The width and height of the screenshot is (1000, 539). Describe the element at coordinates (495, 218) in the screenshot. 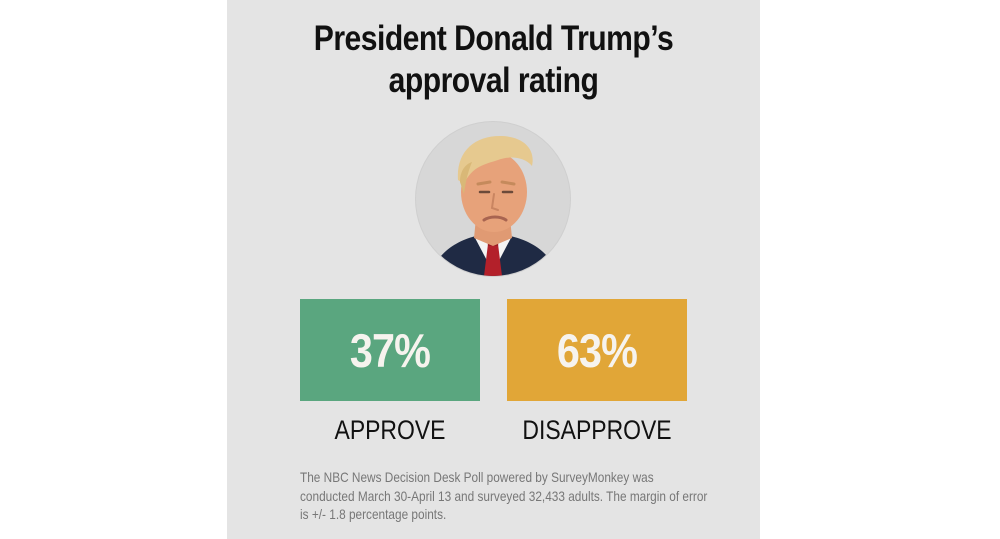

I see `mouth` at that location.